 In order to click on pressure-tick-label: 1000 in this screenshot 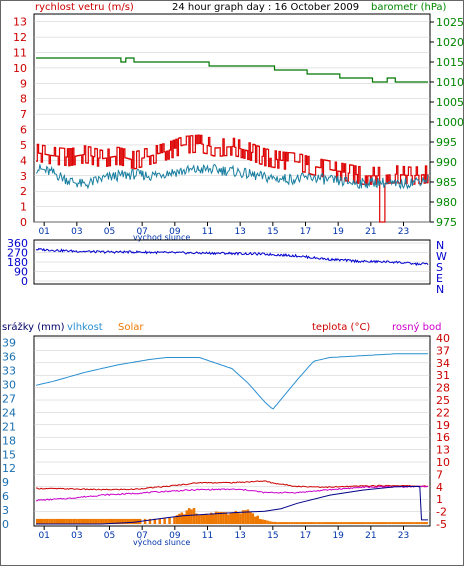, I will do `click(450, 122)`.